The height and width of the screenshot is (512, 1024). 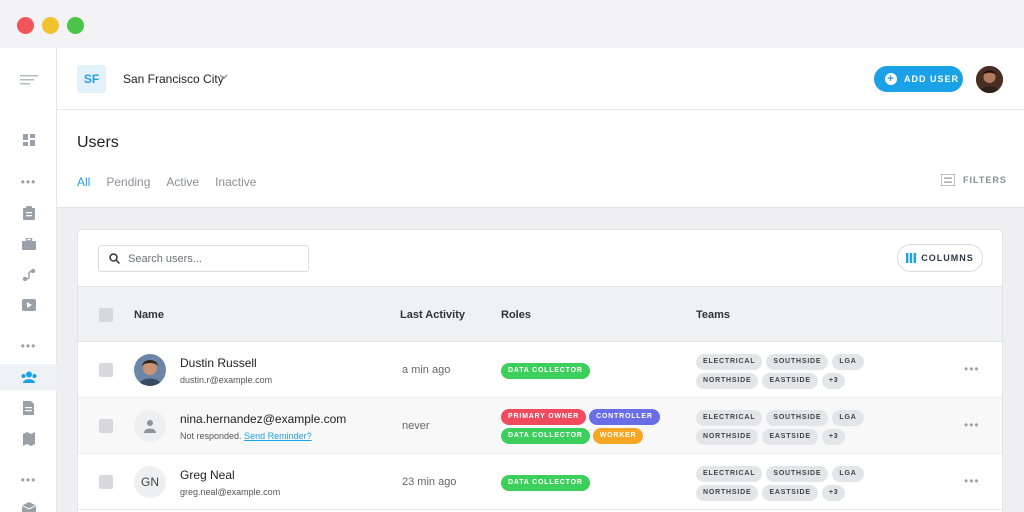 I want to click on status-tabs: All Pending Active Inactive, so click(x=174, y=182).